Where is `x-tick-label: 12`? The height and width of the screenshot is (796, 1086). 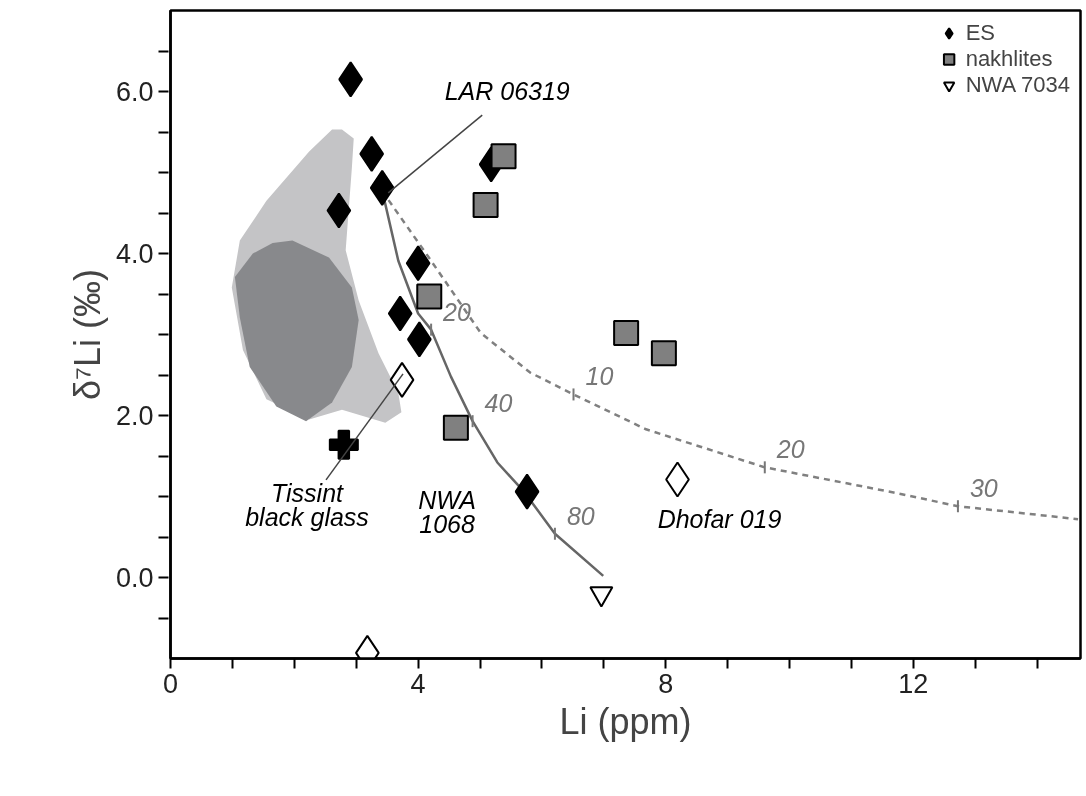 x-tick-label: 12 is located at coordinates (913, 683).